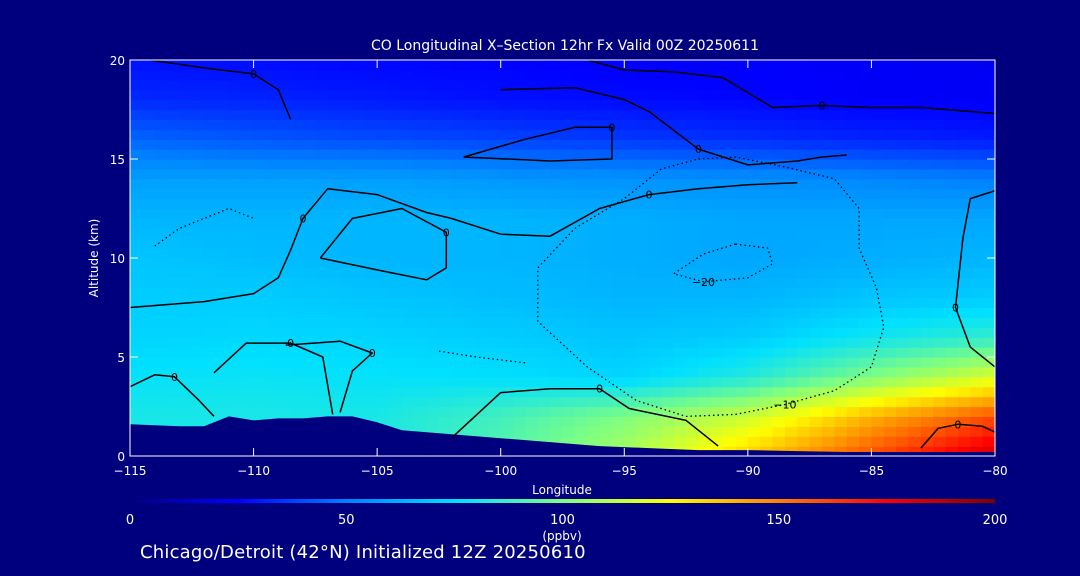 This screenshot has height=576, width=1080. I want to click on contour-label: 0, so click(446, 232).